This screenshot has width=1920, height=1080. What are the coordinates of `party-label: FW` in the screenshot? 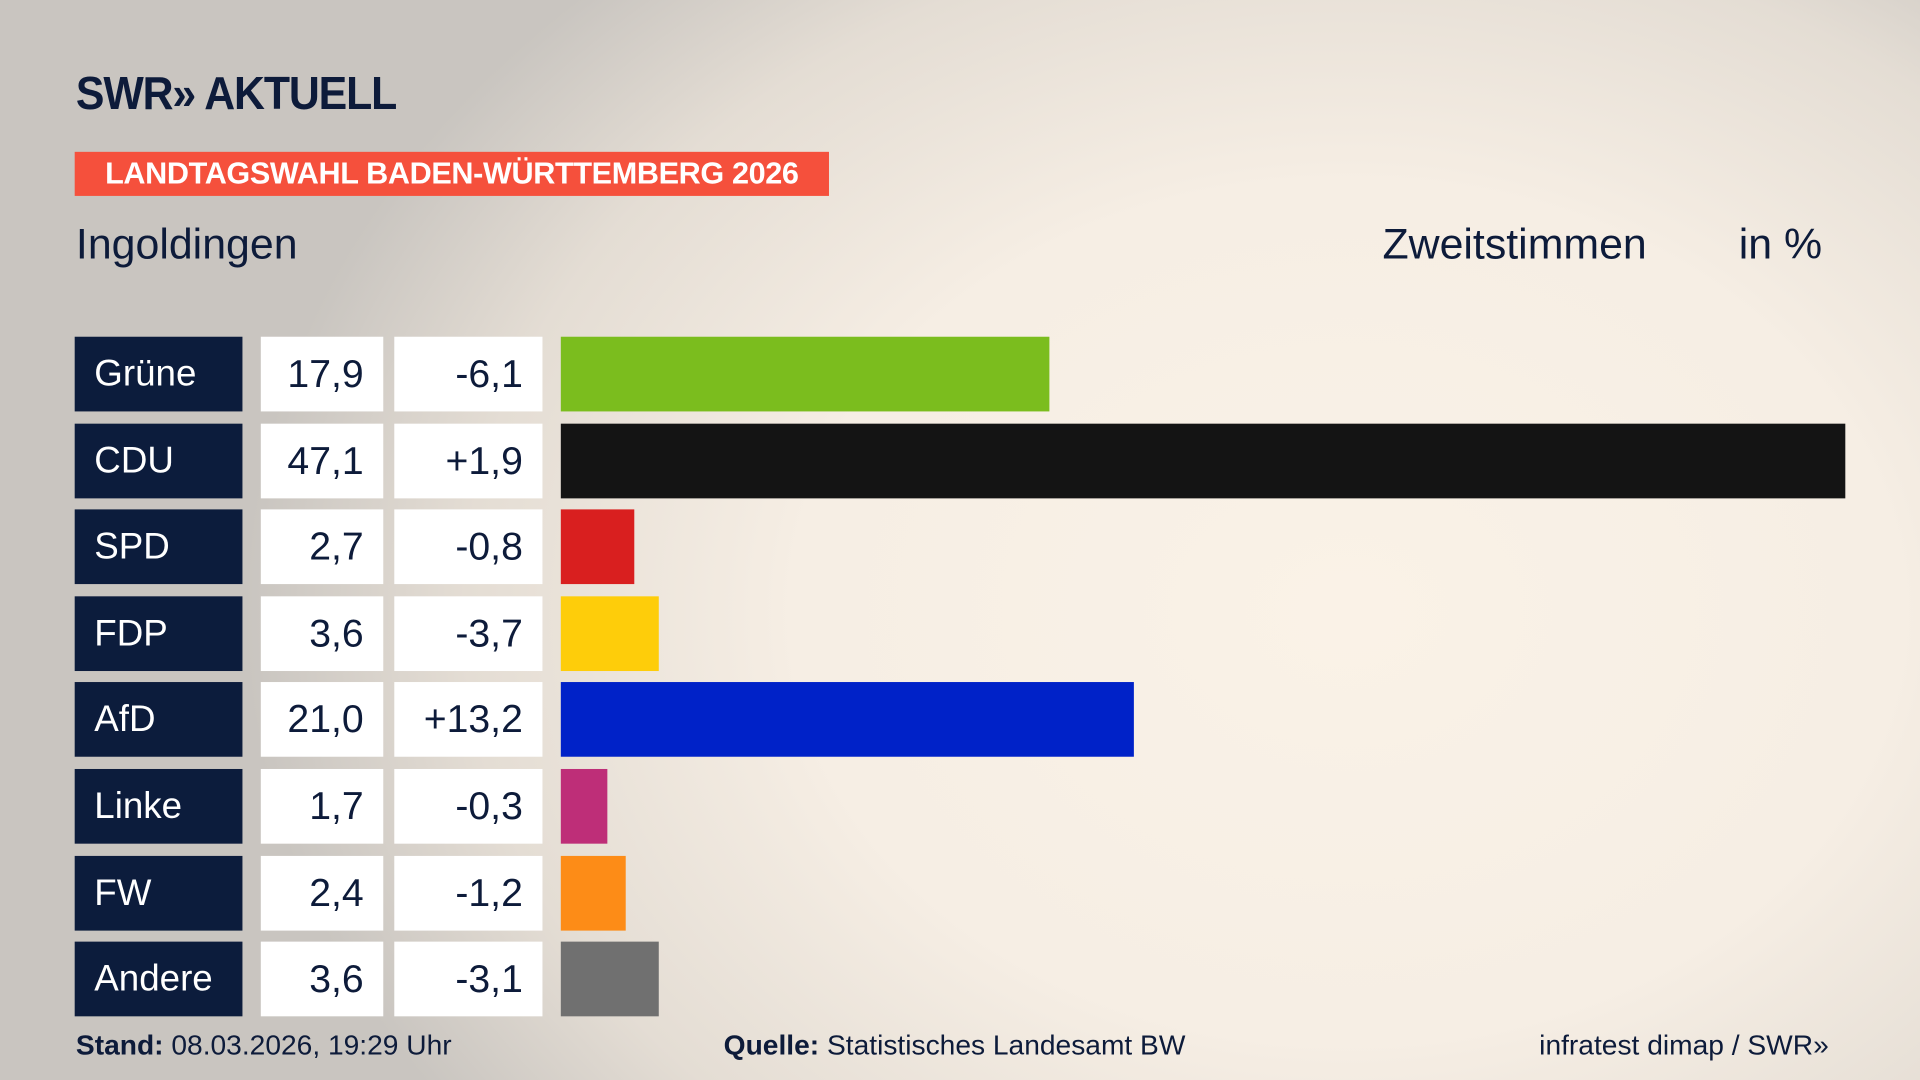 It's located at (158, 893).